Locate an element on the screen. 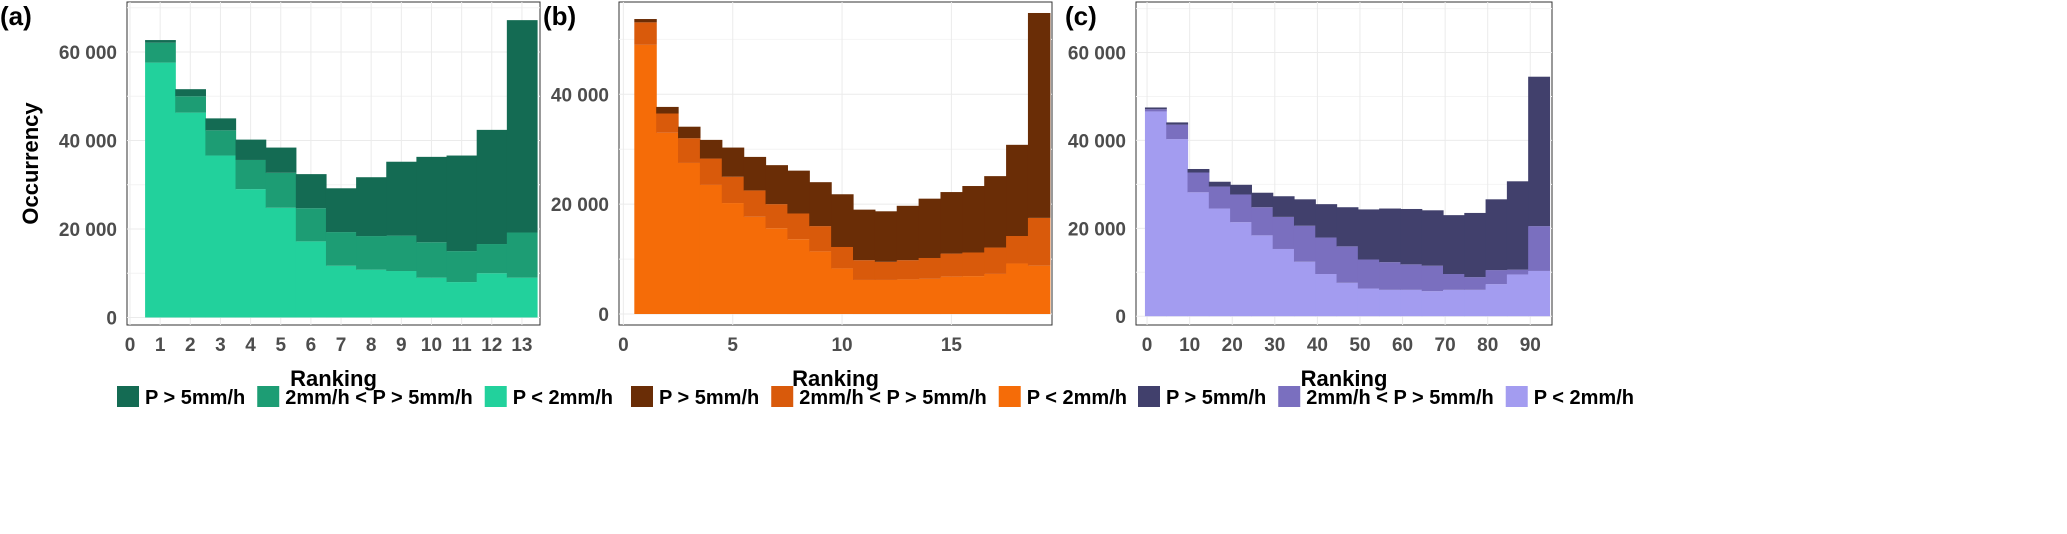  legend-label: P > 5mm/h is located at coordinates (195, 398).